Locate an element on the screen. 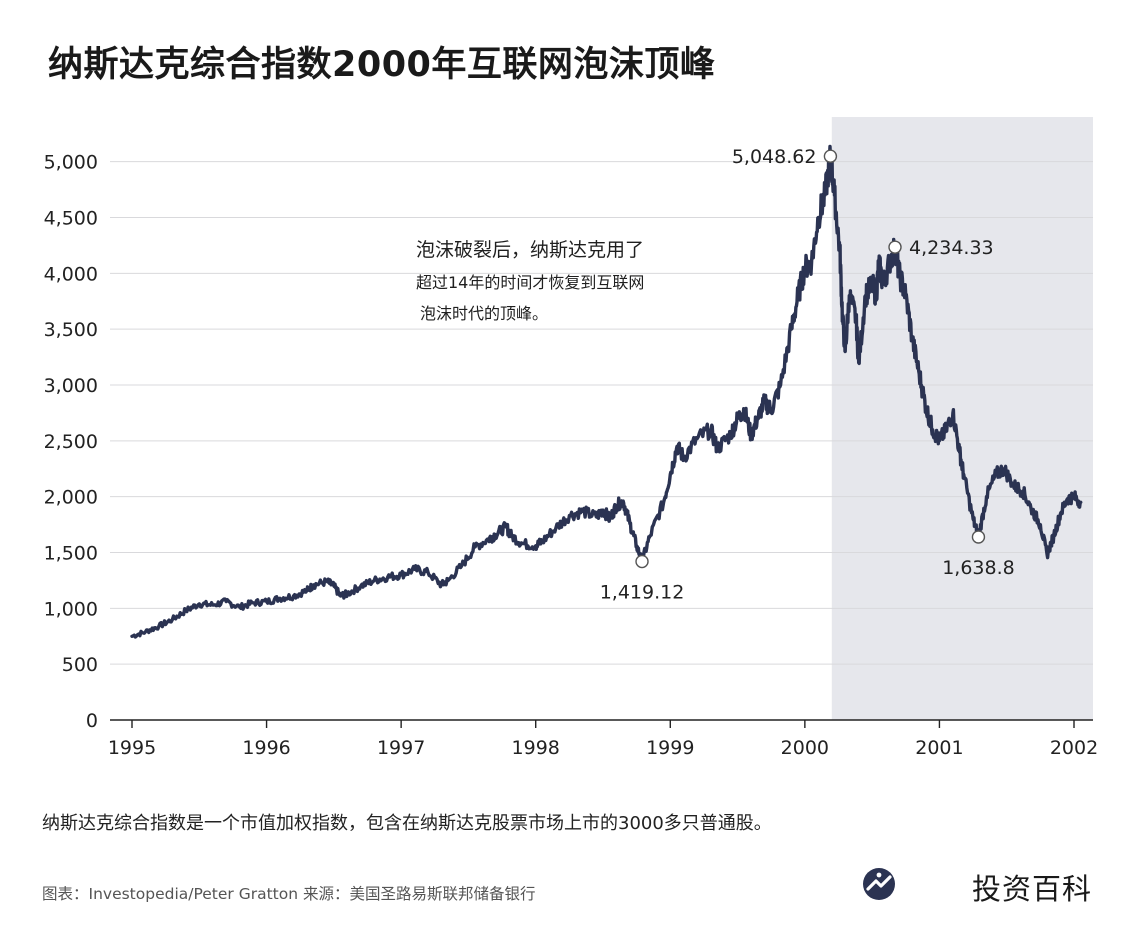  x-tick-label: 2002 is located at coordinates (1074, 748).